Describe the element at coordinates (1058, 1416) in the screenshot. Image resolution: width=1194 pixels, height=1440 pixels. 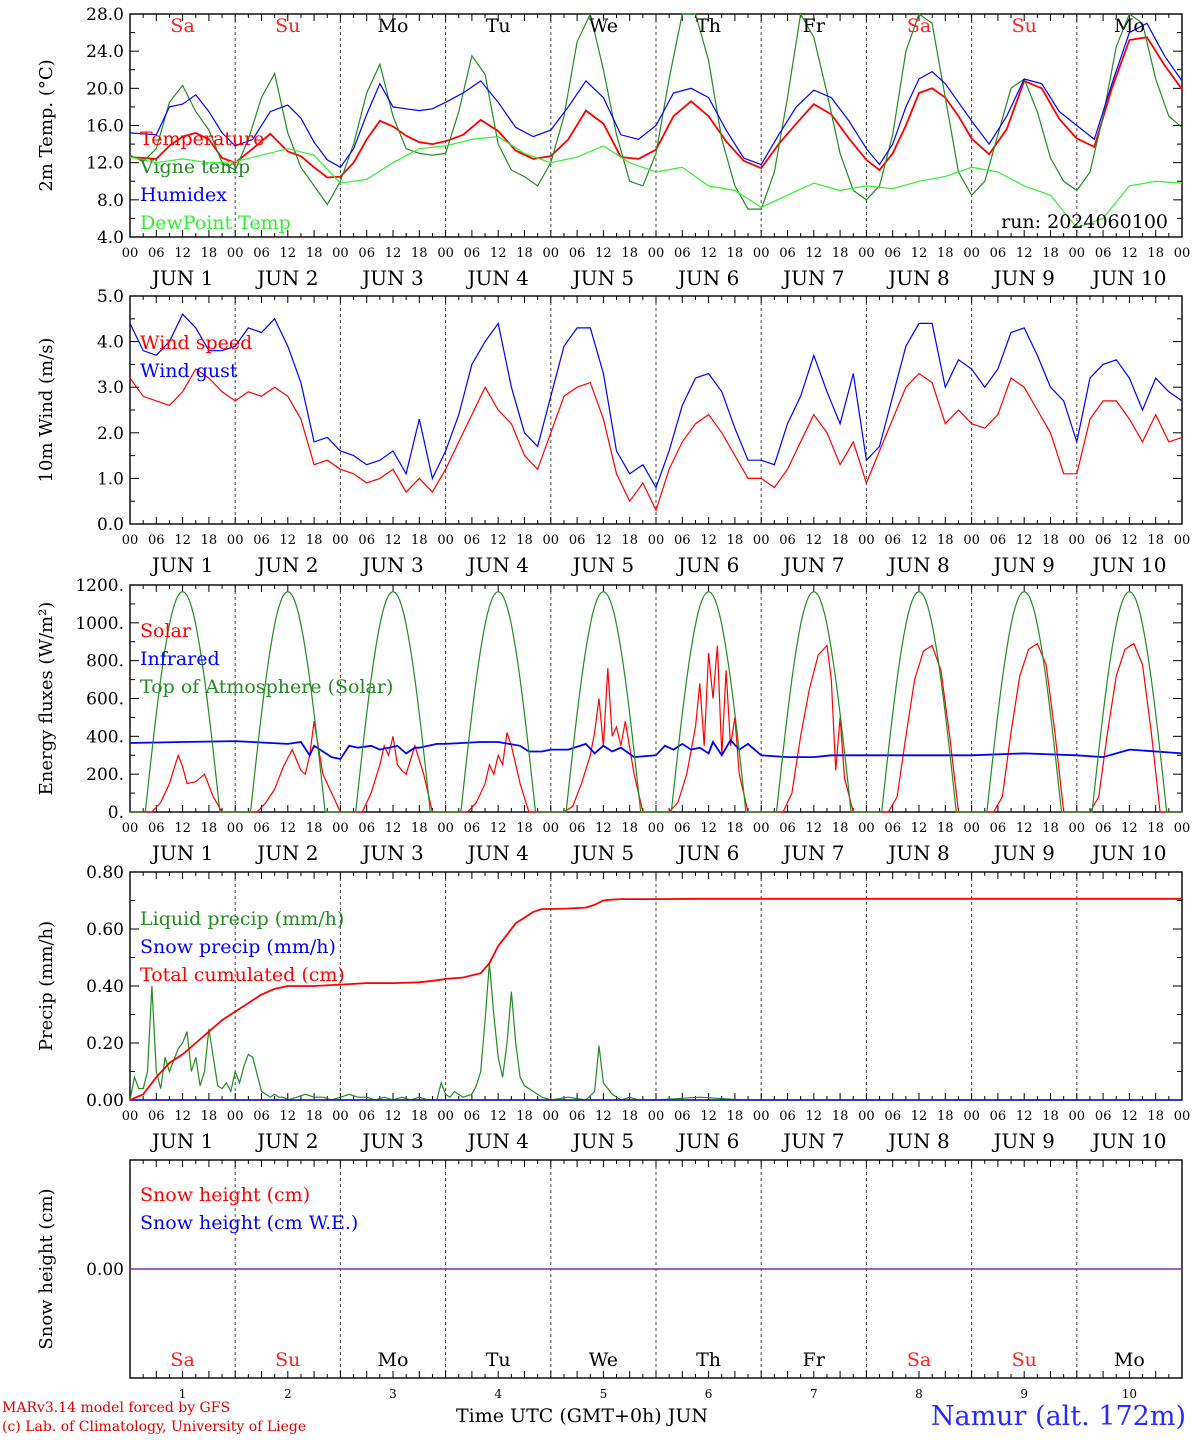
I see `station-name: Namur (alt. 172m)` at that location.